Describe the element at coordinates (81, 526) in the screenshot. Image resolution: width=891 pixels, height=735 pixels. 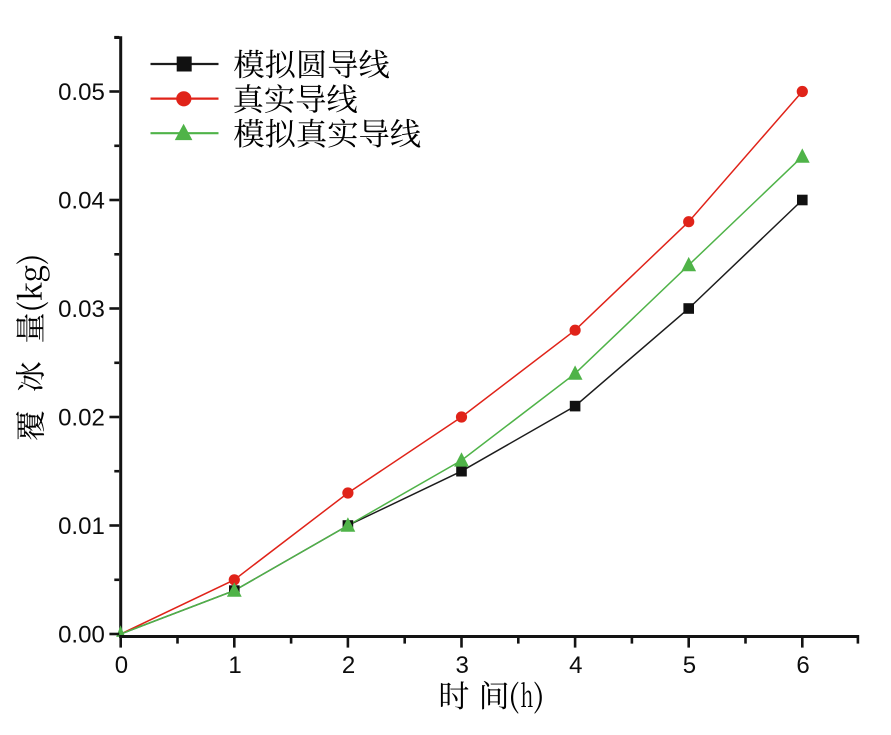
I see `svg-text: 0.01` at that location.